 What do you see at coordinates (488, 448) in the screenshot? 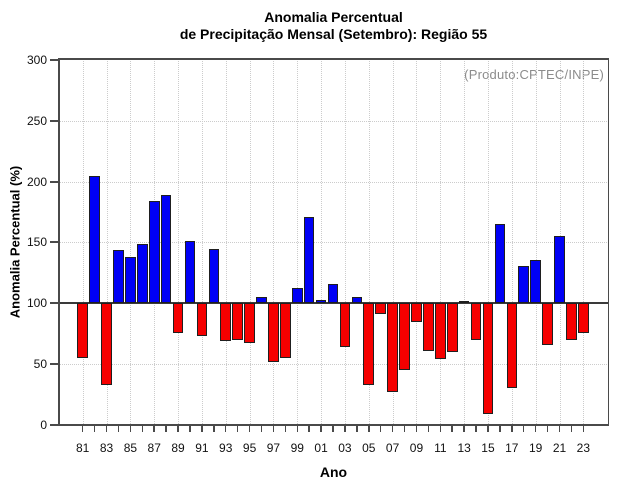
I see `x-tick-label-15: 15` at bounding box center [488, 448].